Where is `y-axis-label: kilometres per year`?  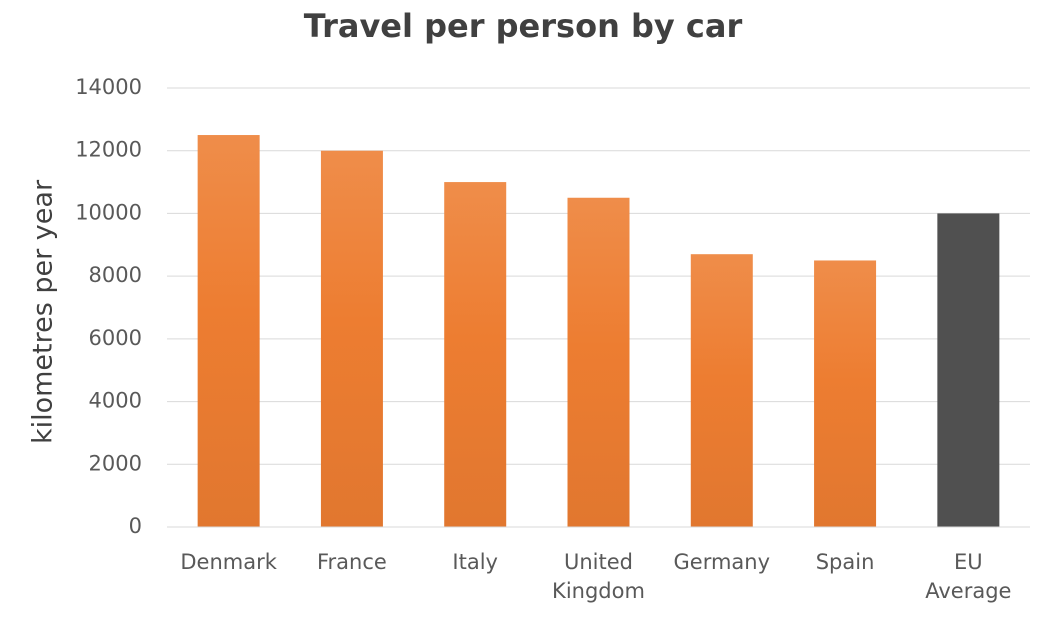
y-axis-label: kilometres per year is located at coordinates (43, 311).